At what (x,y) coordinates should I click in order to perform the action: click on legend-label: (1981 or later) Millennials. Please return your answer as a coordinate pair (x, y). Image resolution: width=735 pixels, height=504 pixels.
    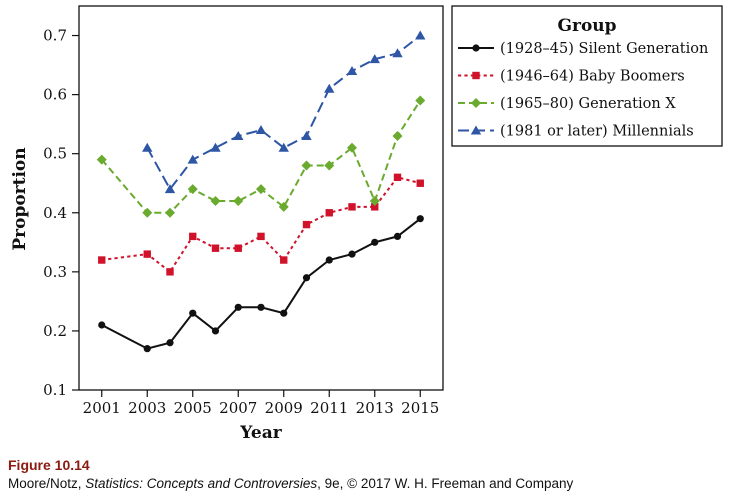
    Looking at the image, I should click on (597, 132).